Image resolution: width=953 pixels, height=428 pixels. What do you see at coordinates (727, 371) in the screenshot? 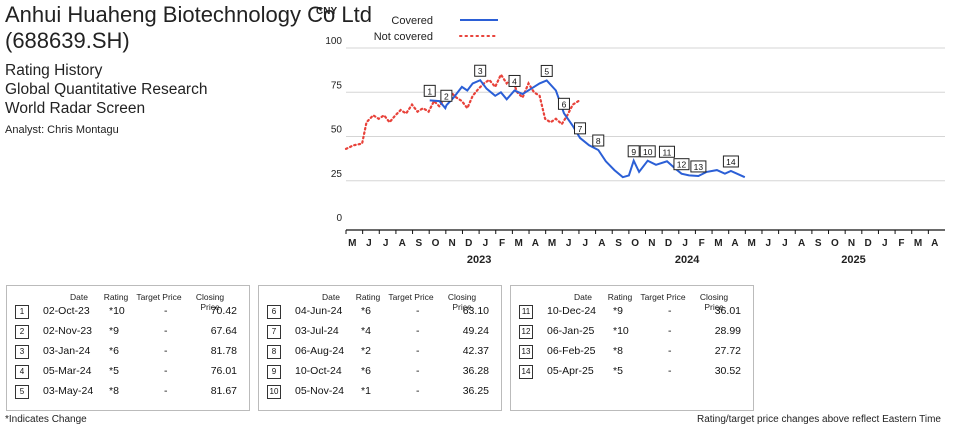
I see `close-cell: 30.52` at bounding box center [727, 371].